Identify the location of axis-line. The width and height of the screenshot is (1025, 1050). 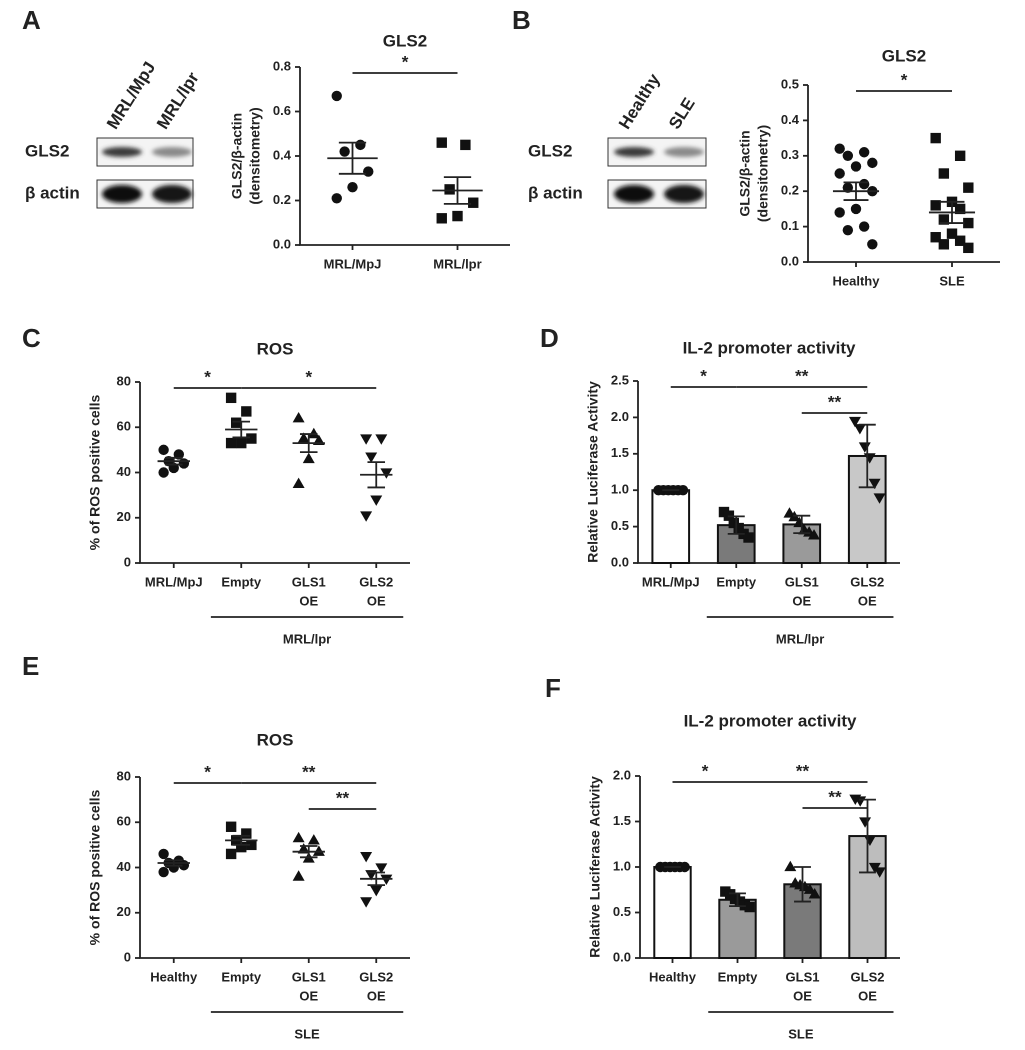
(274, 473).